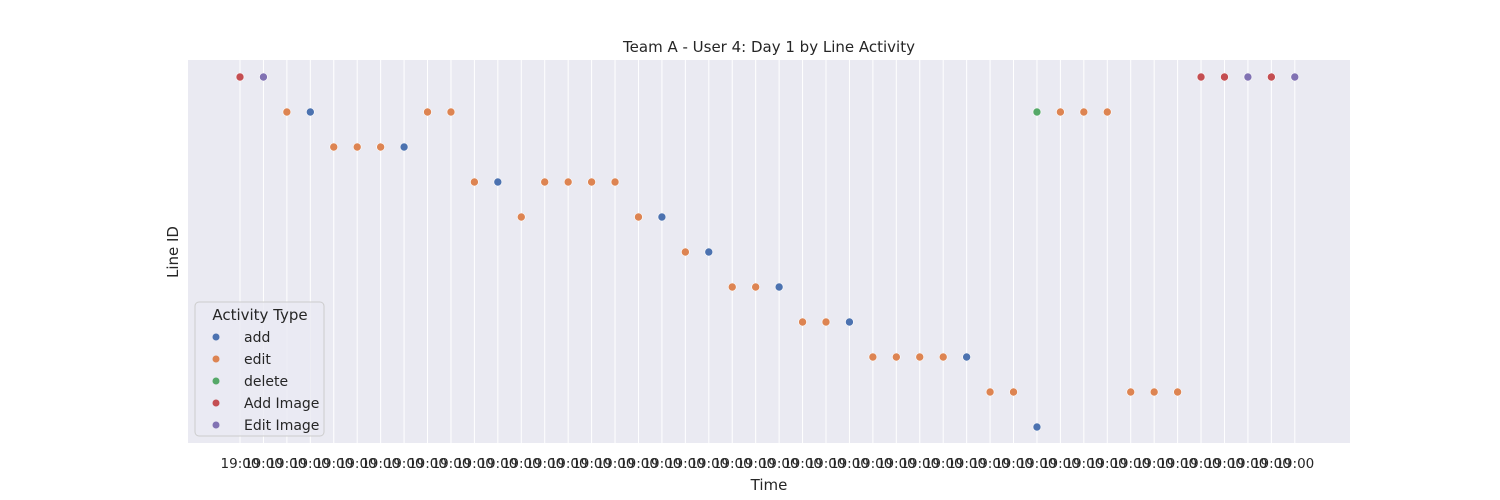 The height and width of the screenshot is (500, 1500). Describe the element at coordinates (266, 382) in the screenshot. I see `legend-label: delete` at that location.